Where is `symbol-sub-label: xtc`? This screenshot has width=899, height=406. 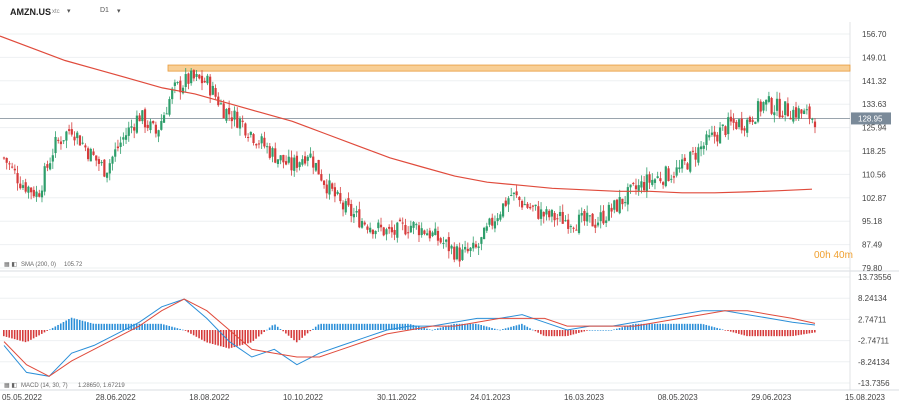 symbol-sub-label: xtc is located at coordinates (56, 12).